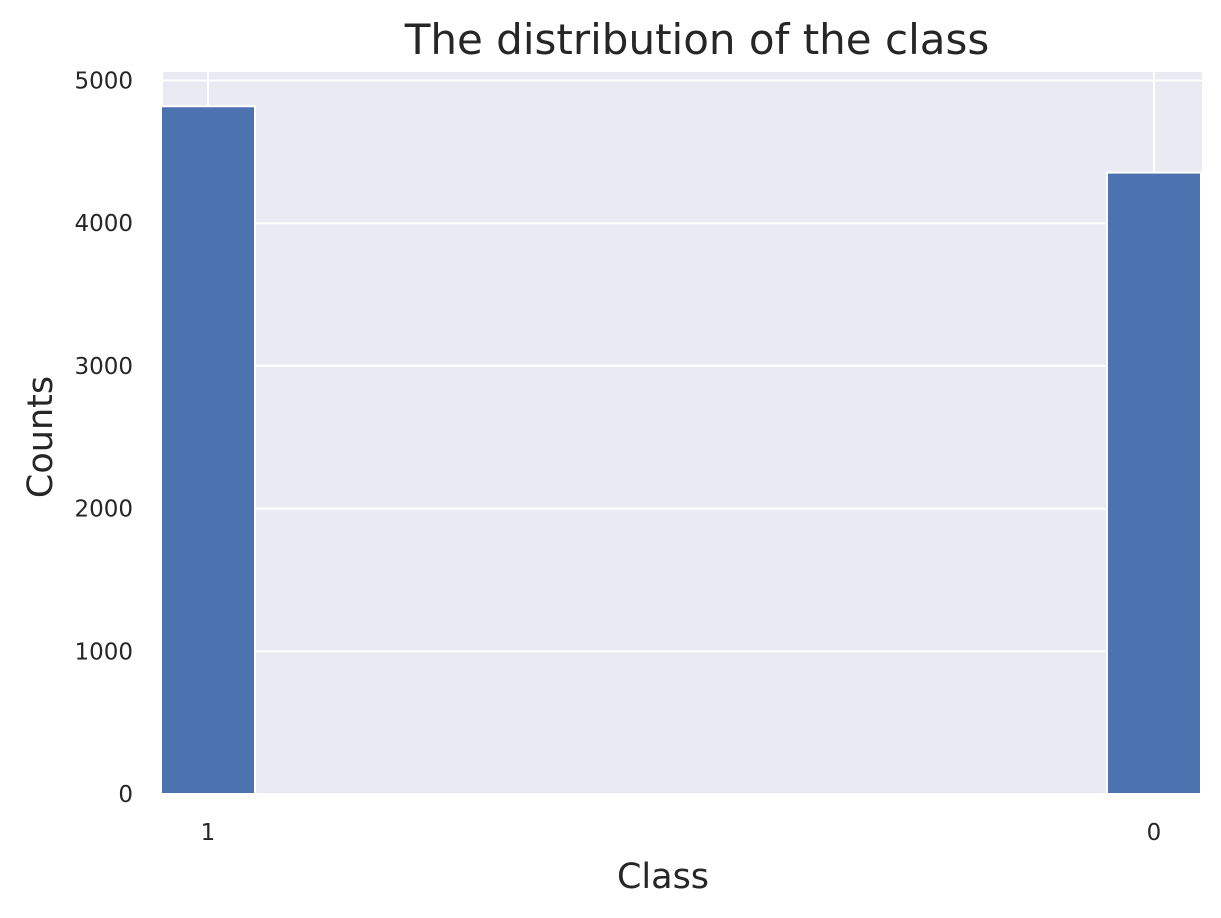 The image size is (1221, 918). I want to click on chart-title: The distribution of the class, so click(697, 39).